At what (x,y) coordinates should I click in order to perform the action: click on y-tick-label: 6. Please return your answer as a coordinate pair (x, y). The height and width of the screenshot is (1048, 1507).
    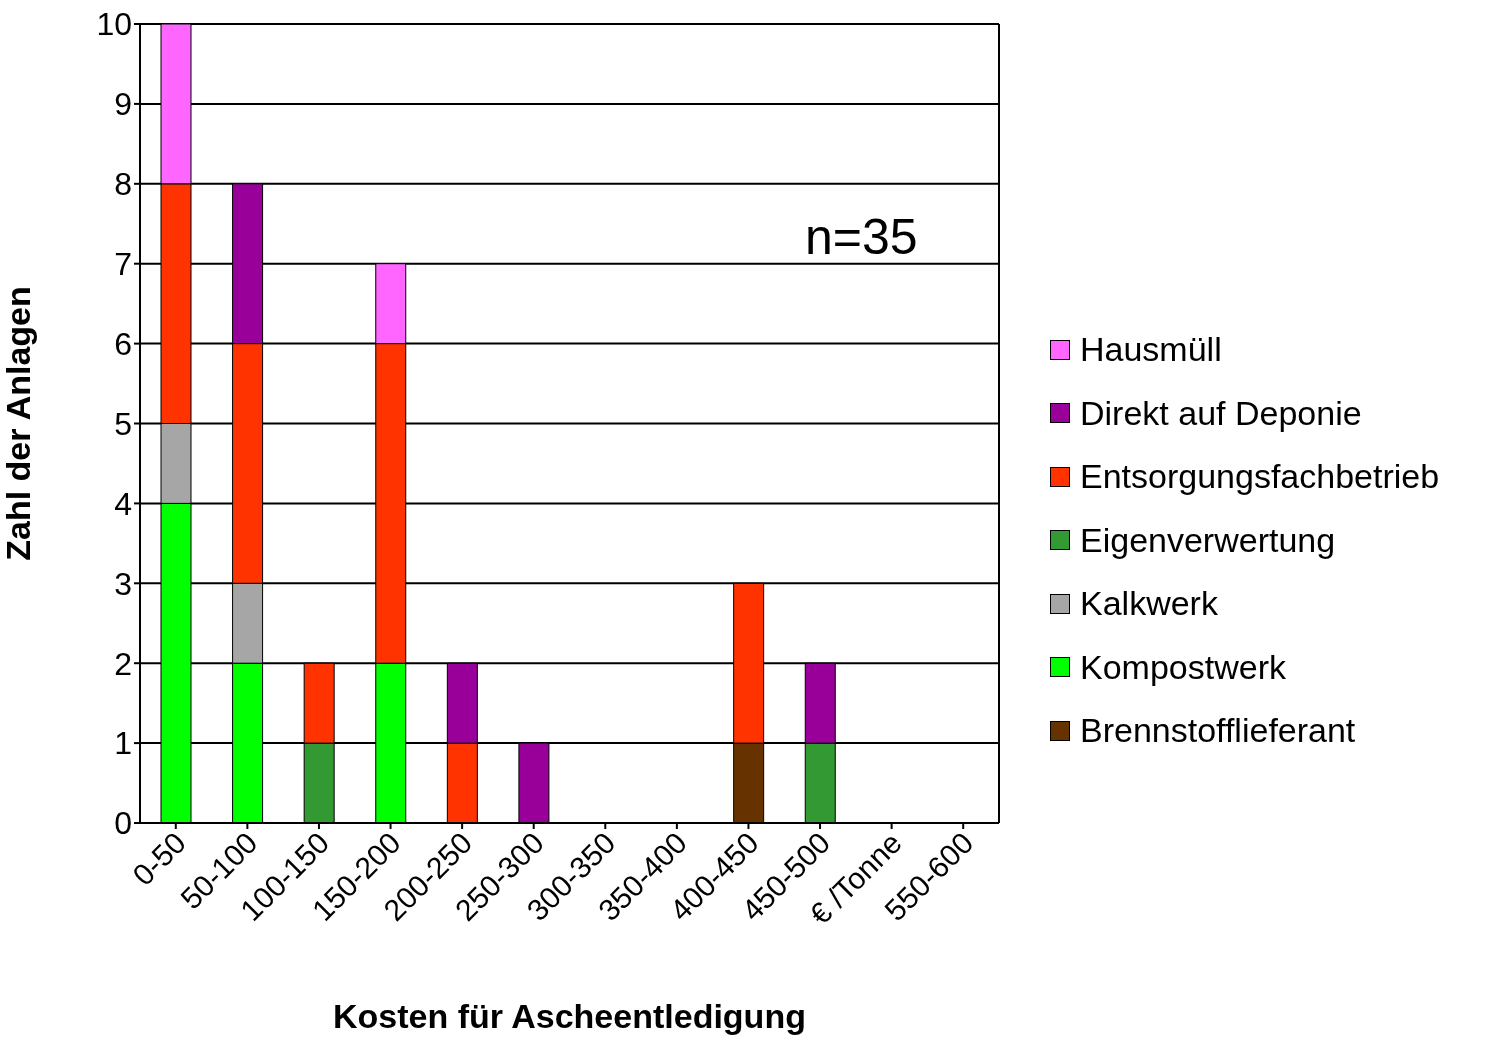
    Looking at the image, I should click on (123, 343).